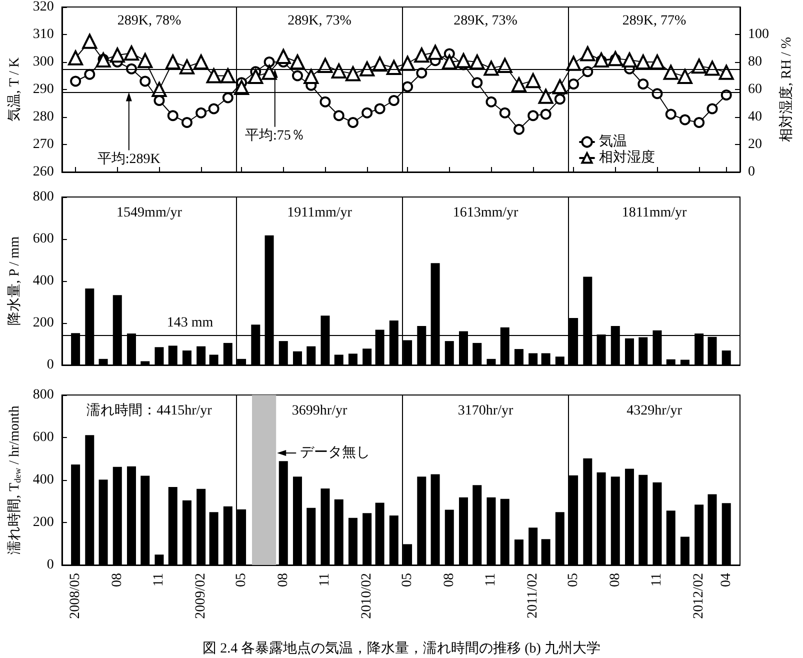 This screenshot has width=803, height=658. What do you see at coordinates (43, 172) in the screenshot?
I see `y-tick-label: 260` at bounding box center [43, 172].